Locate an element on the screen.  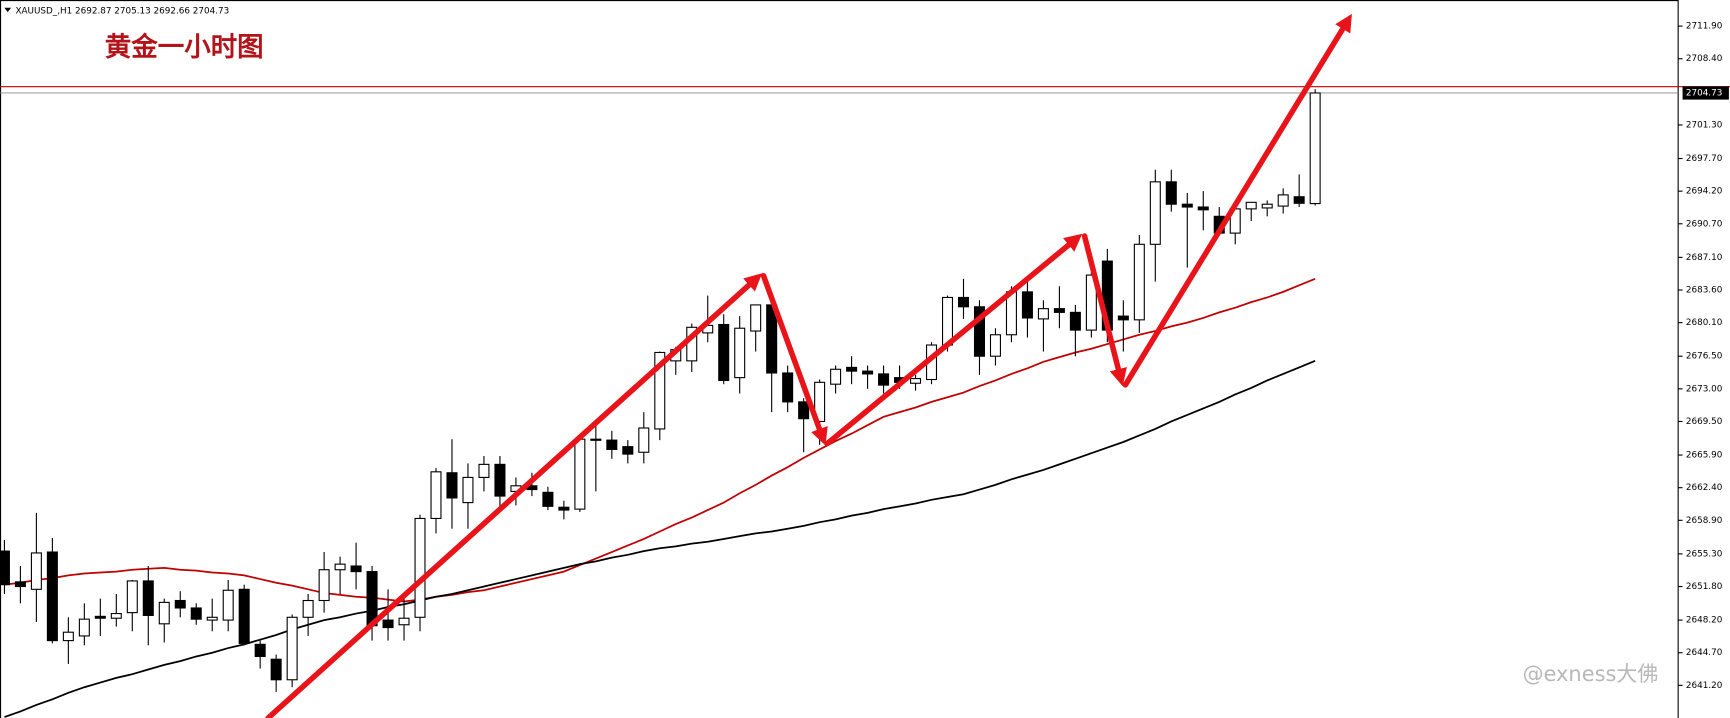
y-tick-label: 2641.20 is located at coordinates (1704, 686).